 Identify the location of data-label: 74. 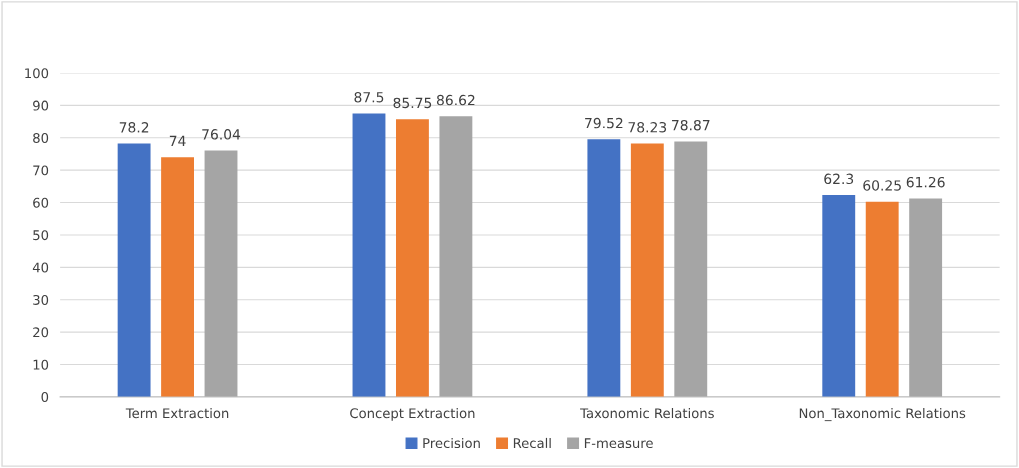
(177, 140).